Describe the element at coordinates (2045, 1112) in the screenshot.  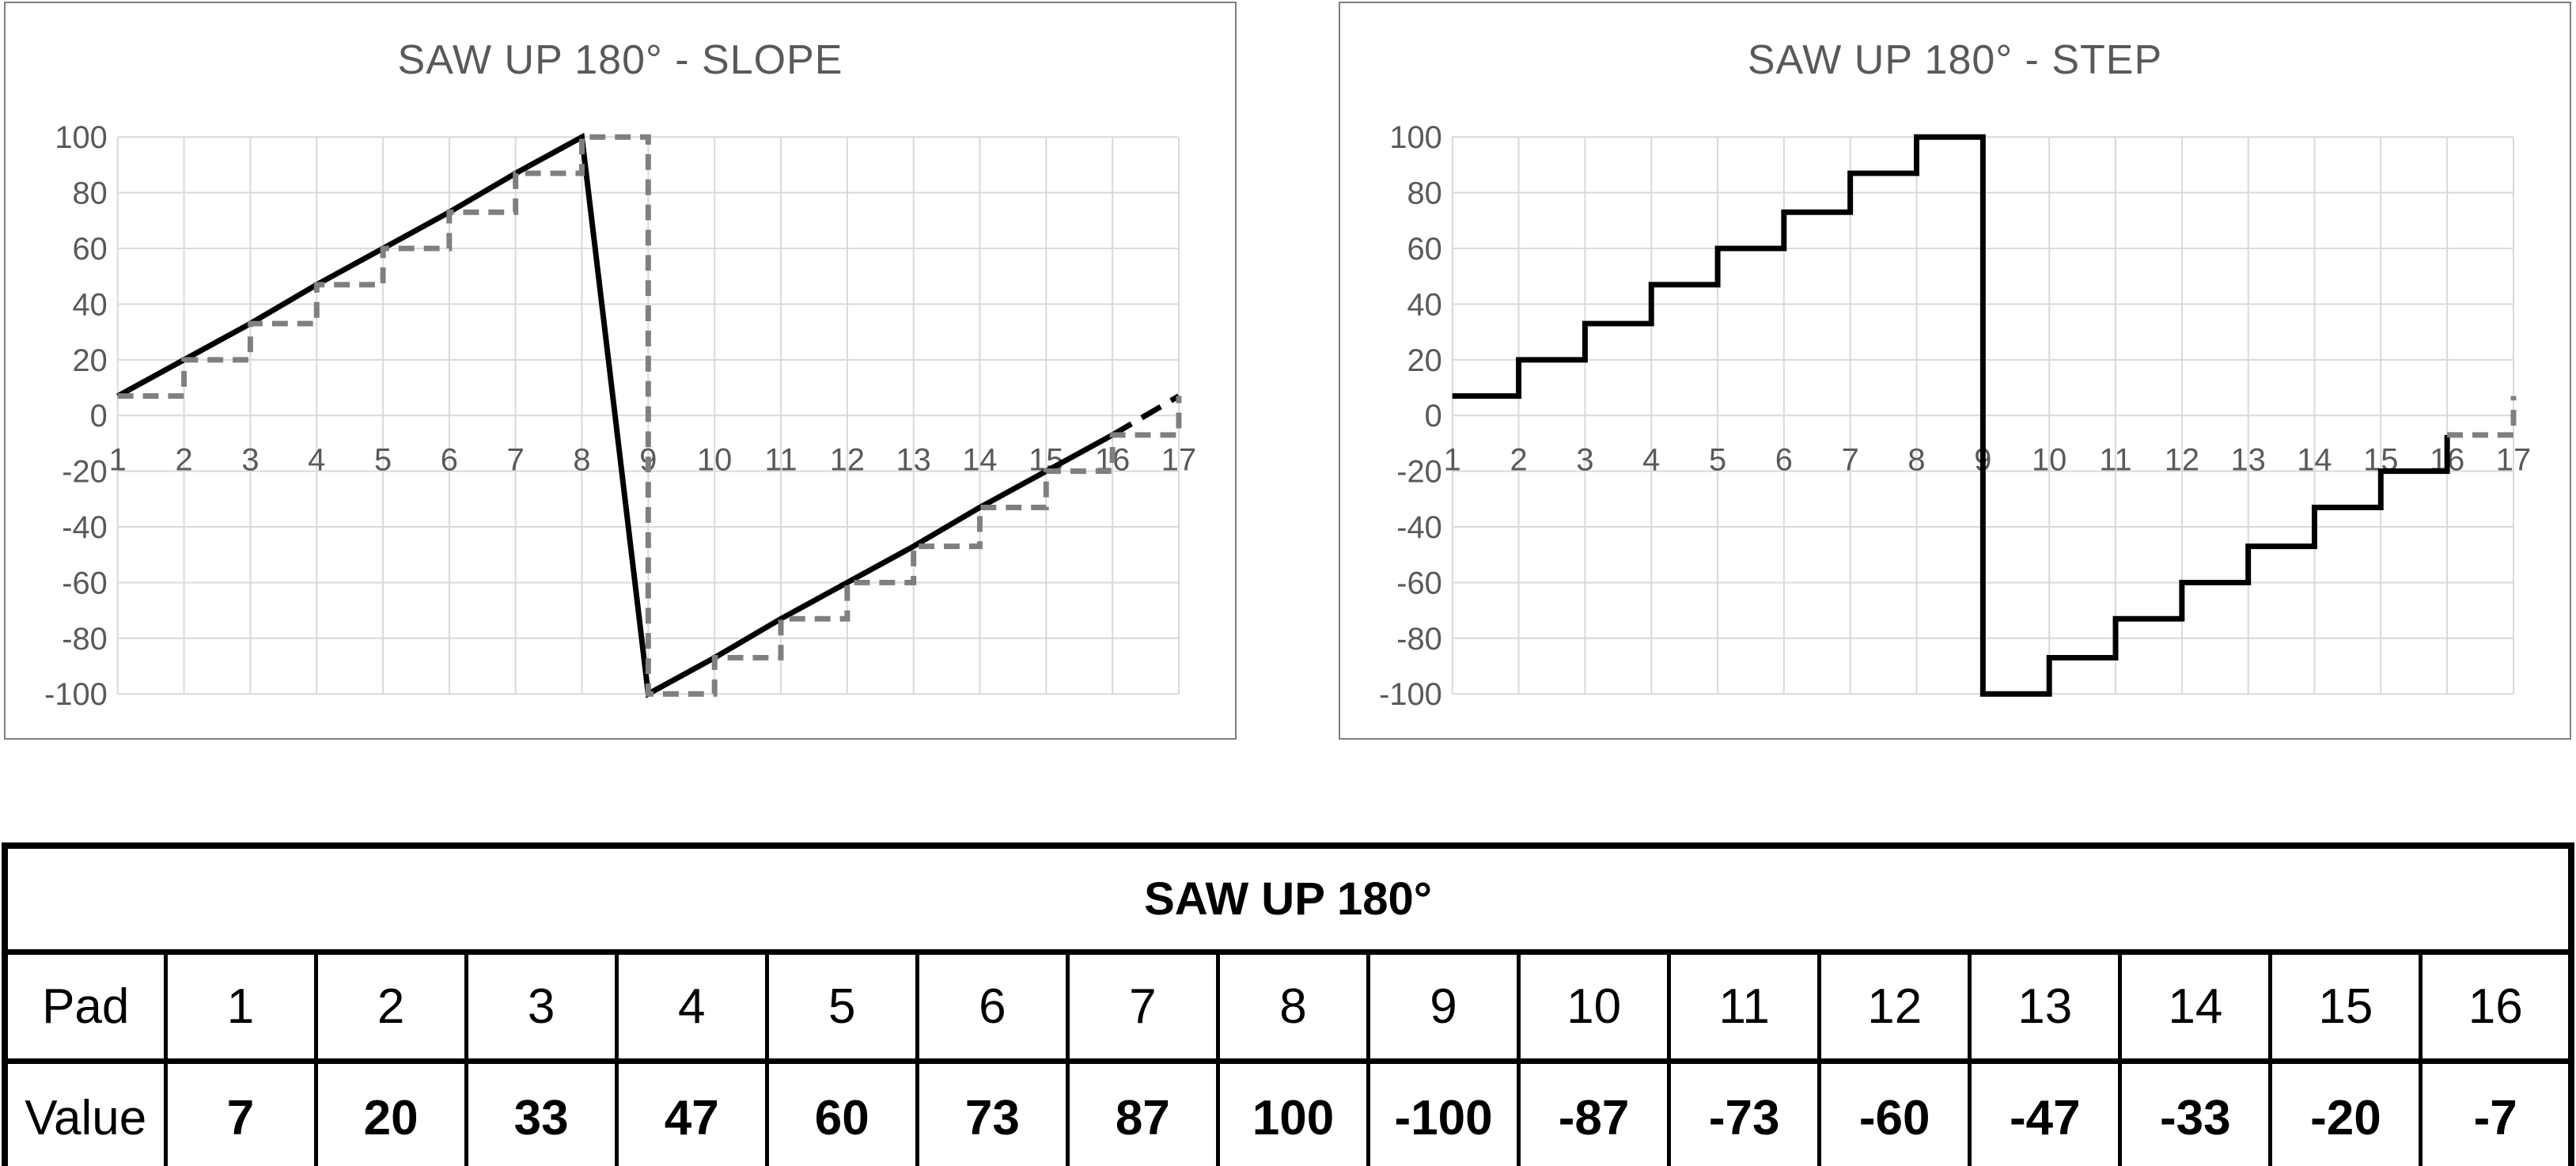
I see `value-cell-13: -47` at that location.